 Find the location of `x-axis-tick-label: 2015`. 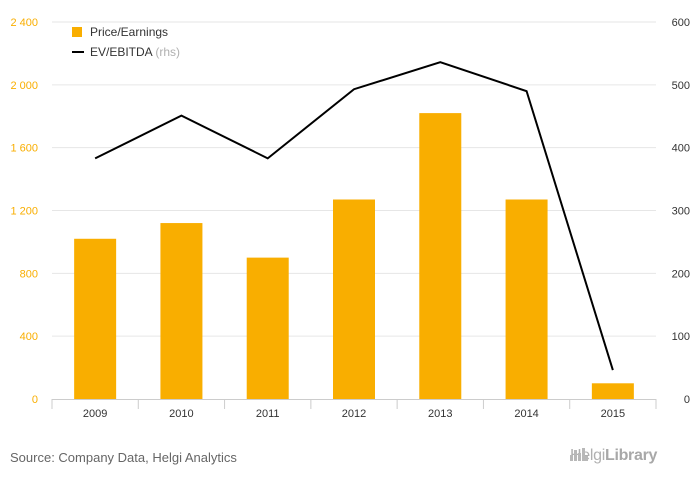

x-axis-tick-label: 2015 is located at coordinates (613, 414).